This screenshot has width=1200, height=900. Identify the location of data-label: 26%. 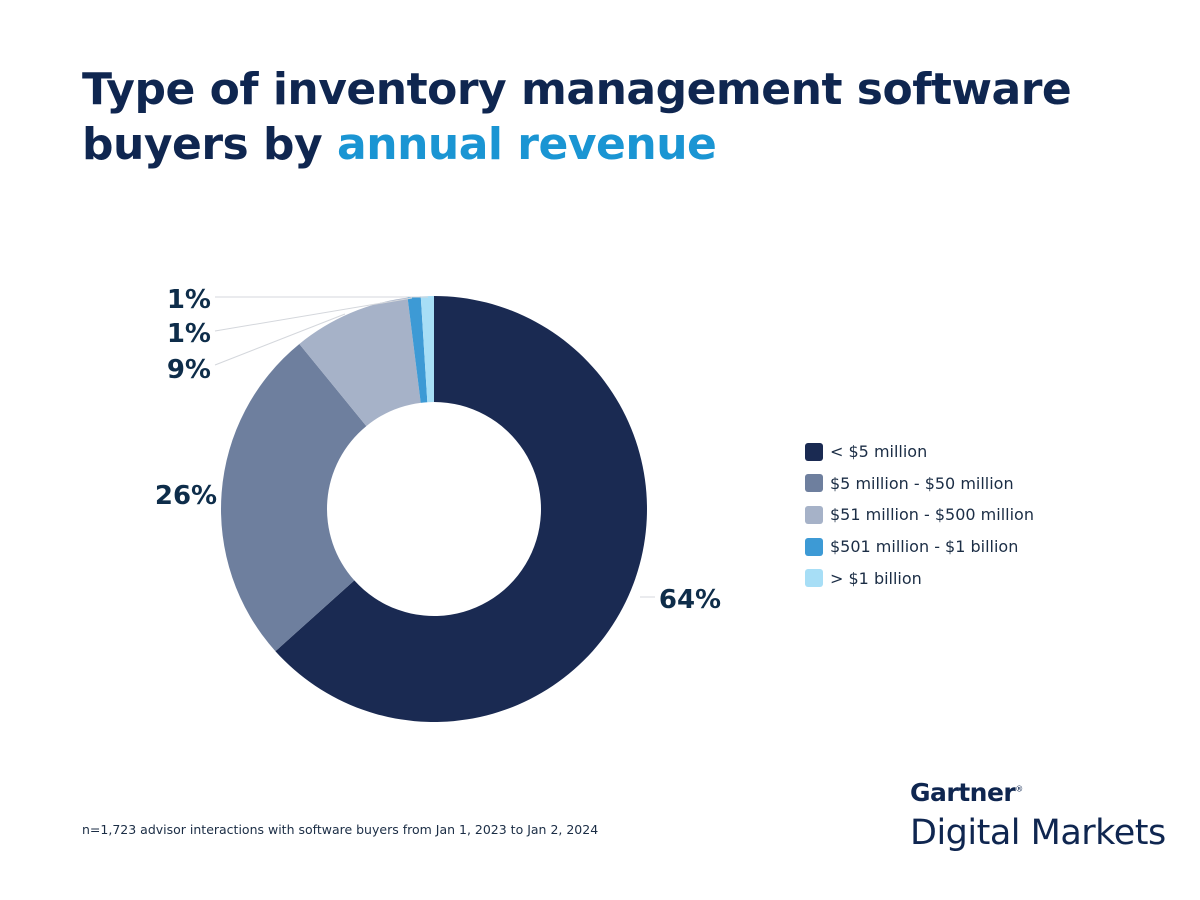
(186, 496).